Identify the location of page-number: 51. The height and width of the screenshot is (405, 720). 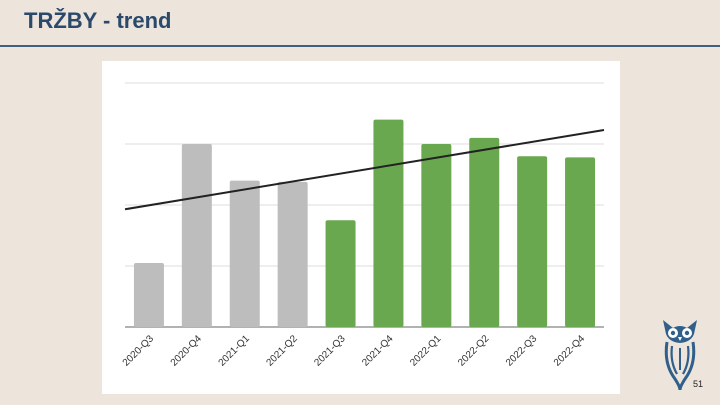
(698, 384).